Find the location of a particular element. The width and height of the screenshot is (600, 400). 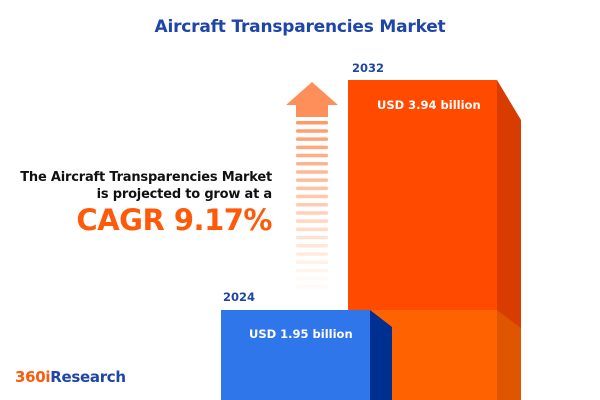

chart-title: Aircraft Transparencies Market is located at coordinates (300, 27).